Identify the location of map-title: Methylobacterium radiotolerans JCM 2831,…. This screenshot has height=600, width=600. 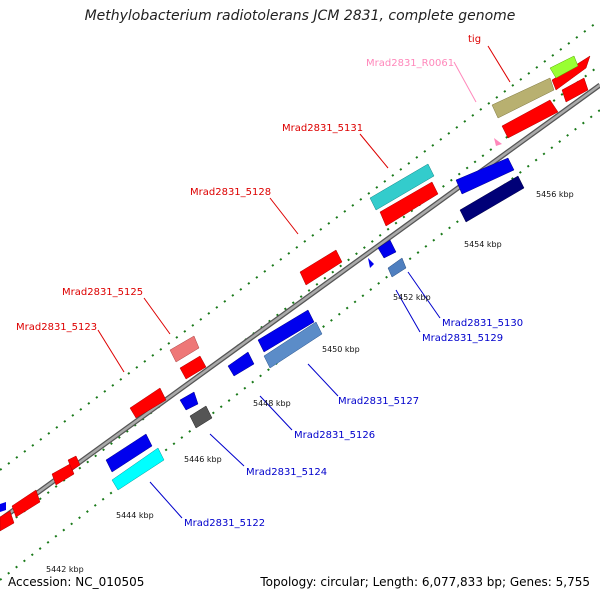
(300, 16).